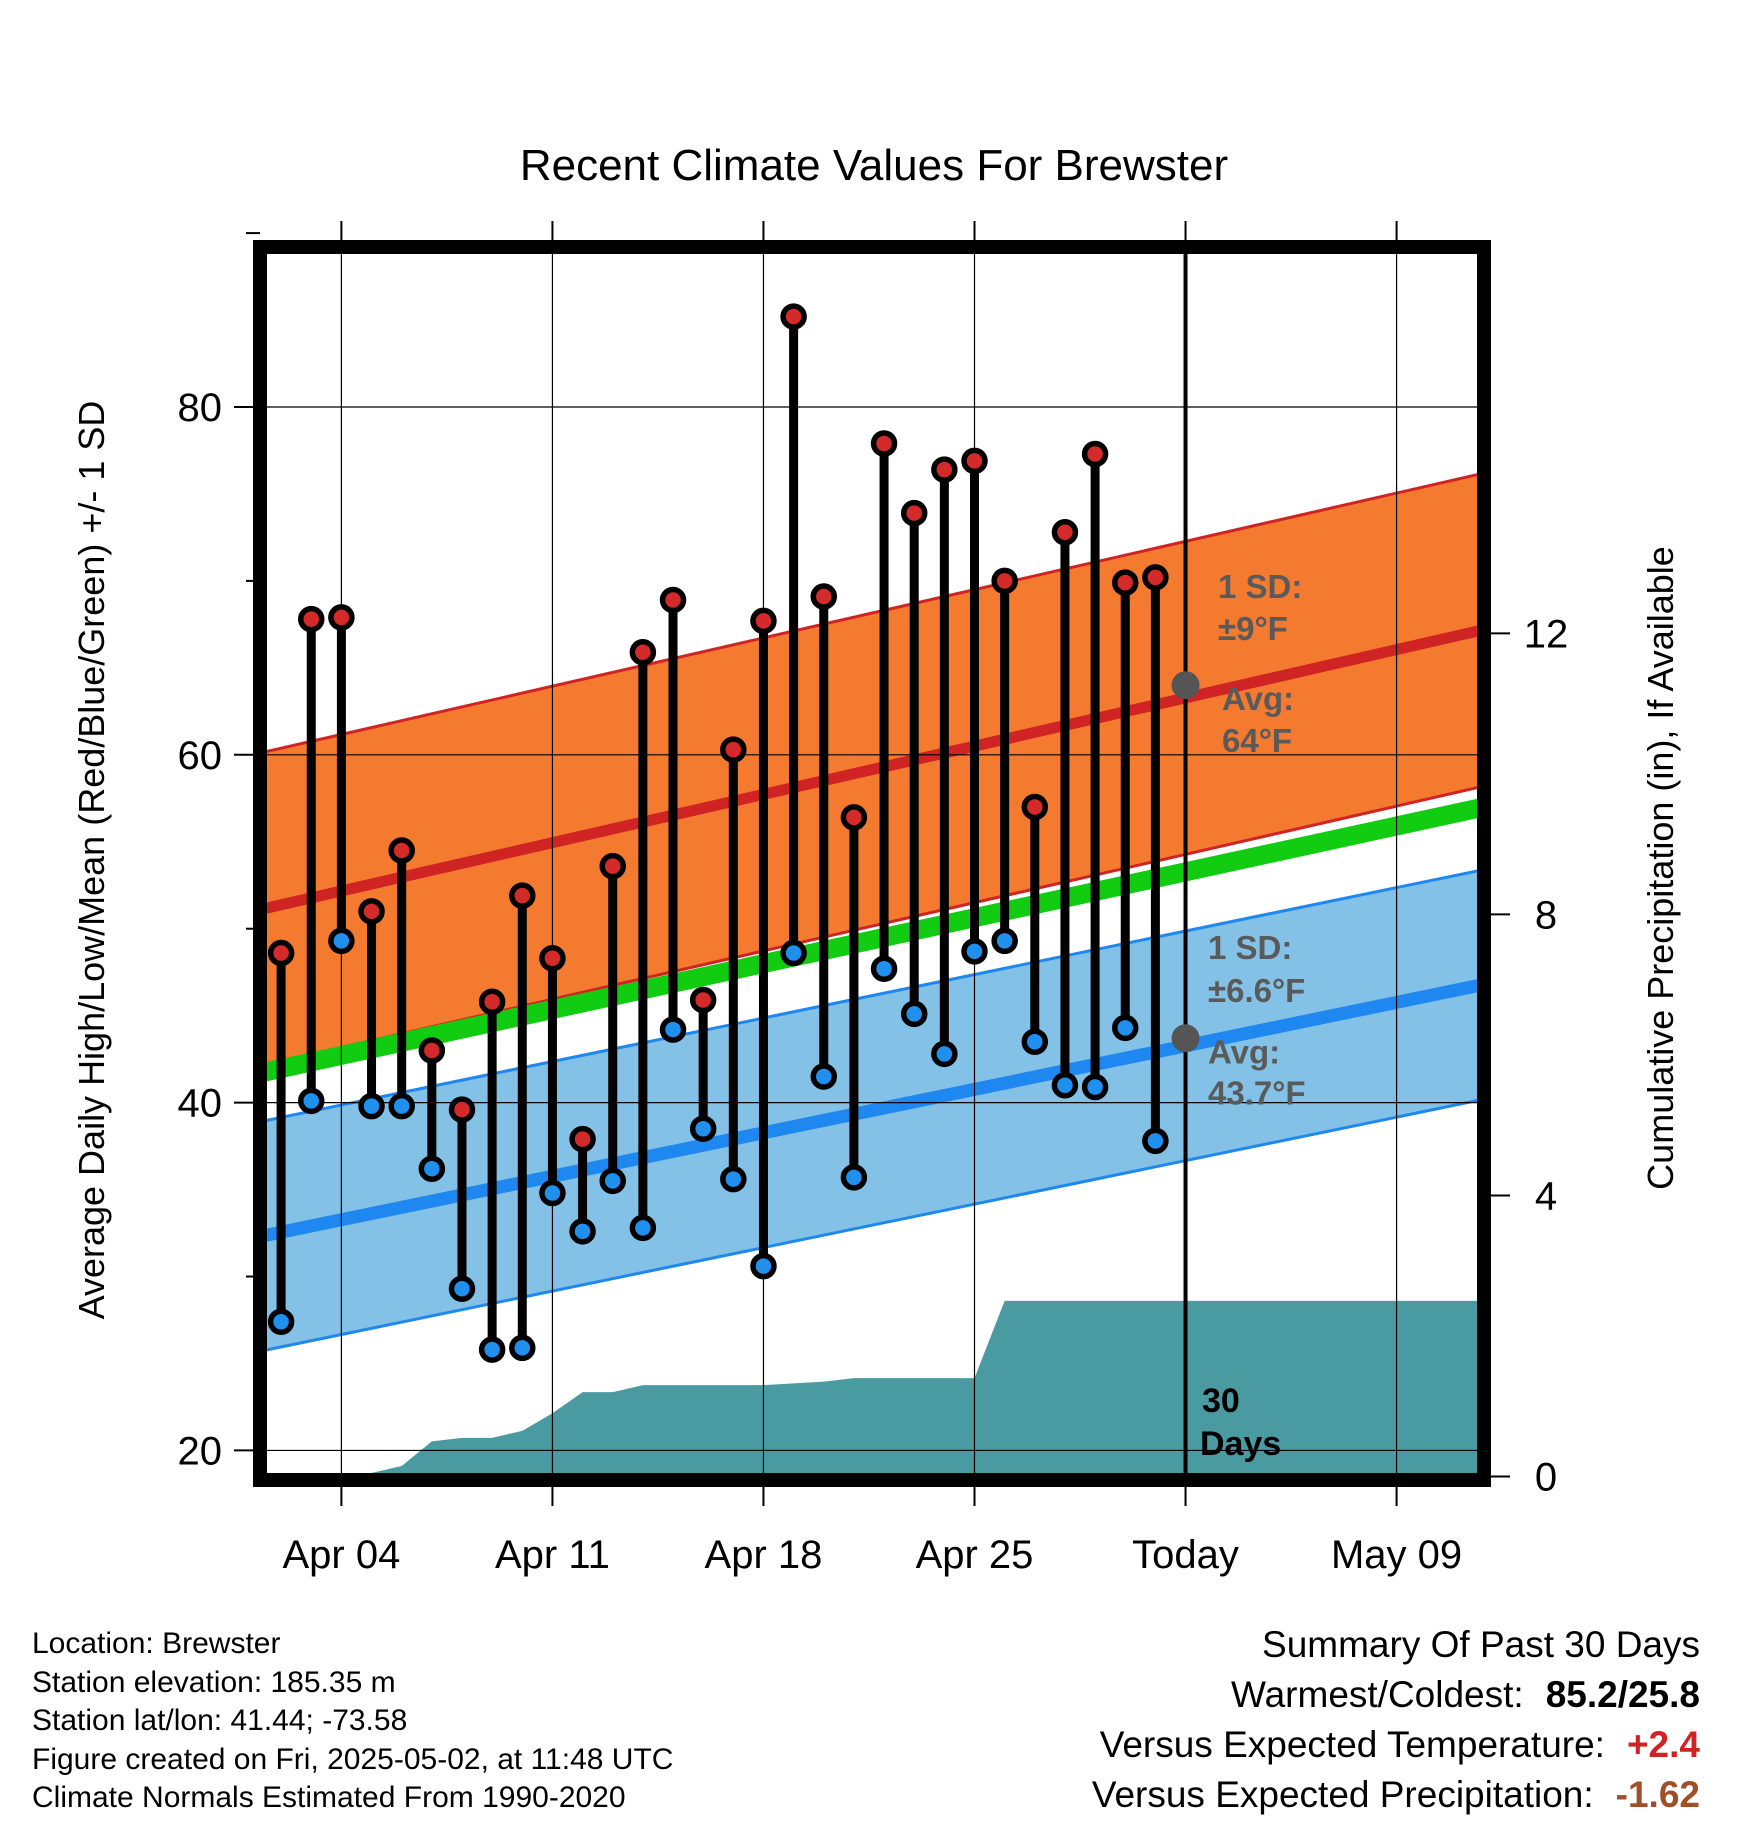  I want to click on summary-heading: Summary Of Past 30 Days, so click(1481, 1644).